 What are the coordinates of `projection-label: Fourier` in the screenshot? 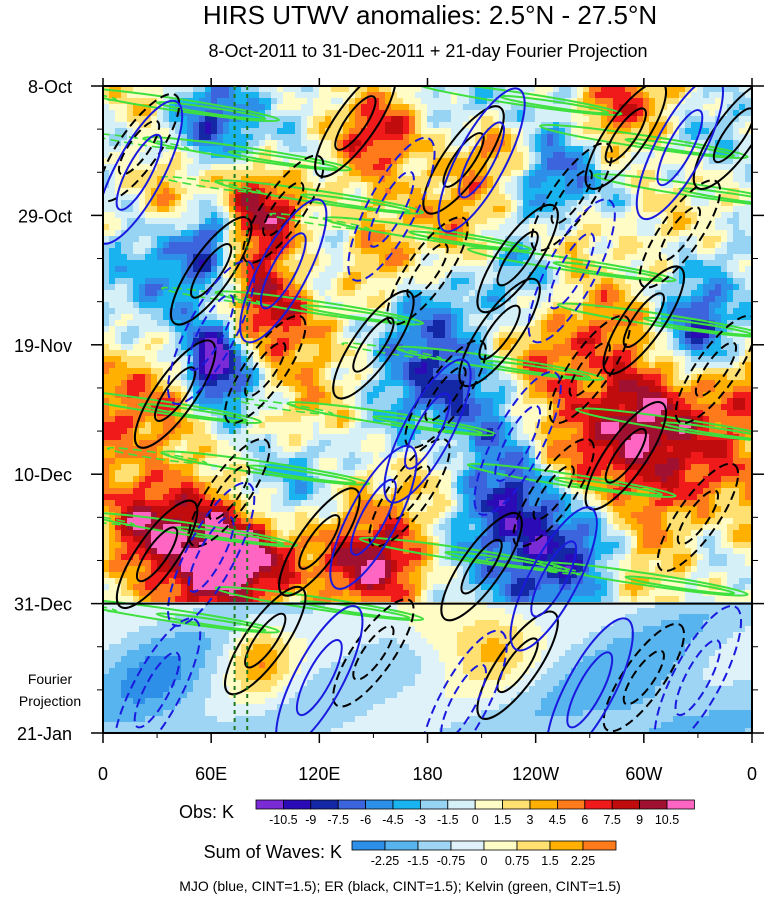 It's located at (50, 679).